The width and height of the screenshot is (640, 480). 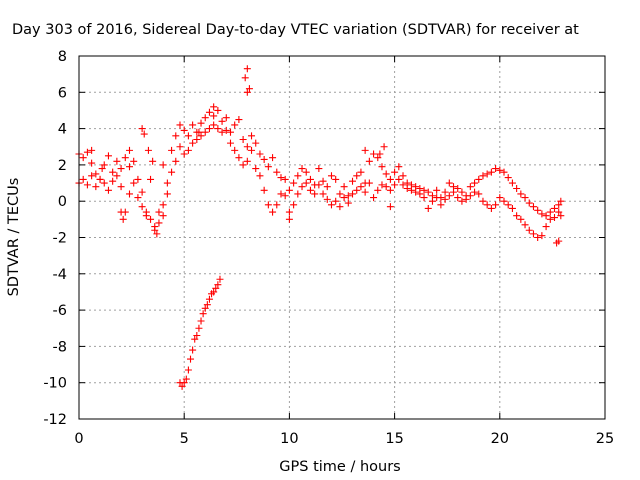 What do you see at coordinates (289, 439) in the screenshot?
I see `x-tick-label: 10` at bounding box center [289, 439].